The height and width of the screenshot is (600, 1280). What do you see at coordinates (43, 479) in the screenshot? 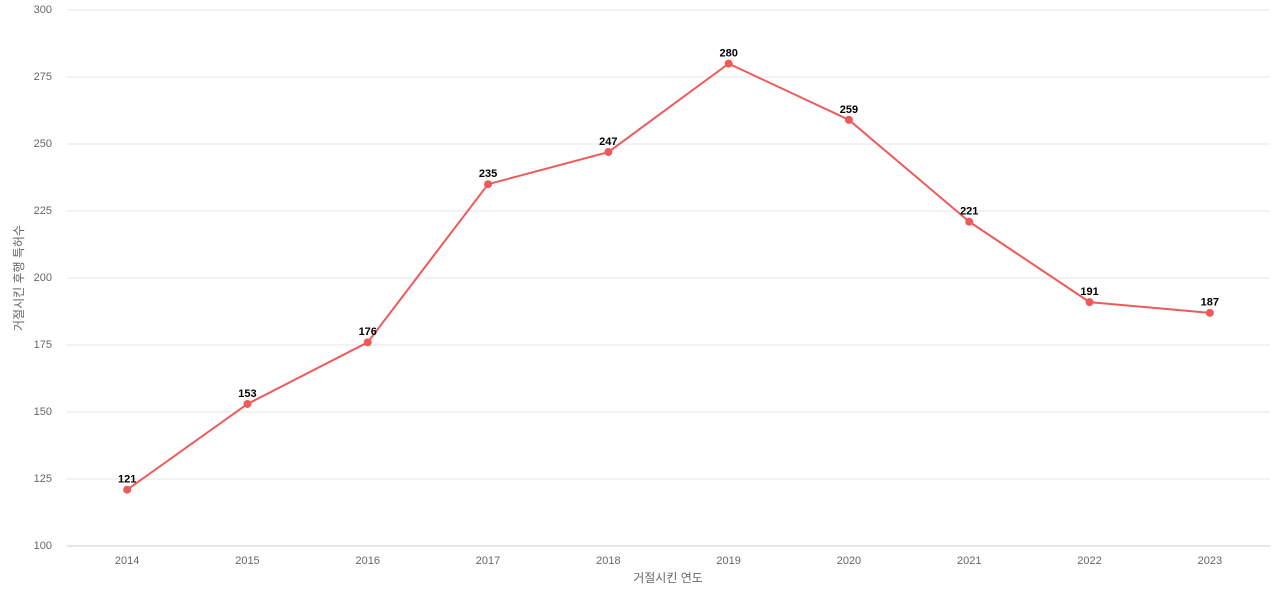
I see `y-tick-label: 125` at bounding box center [43, 479].